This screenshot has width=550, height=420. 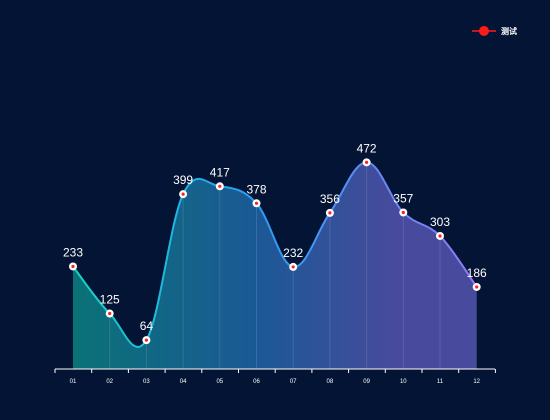 I want to click on data-label-05: 417, so click(x=220, y=172).